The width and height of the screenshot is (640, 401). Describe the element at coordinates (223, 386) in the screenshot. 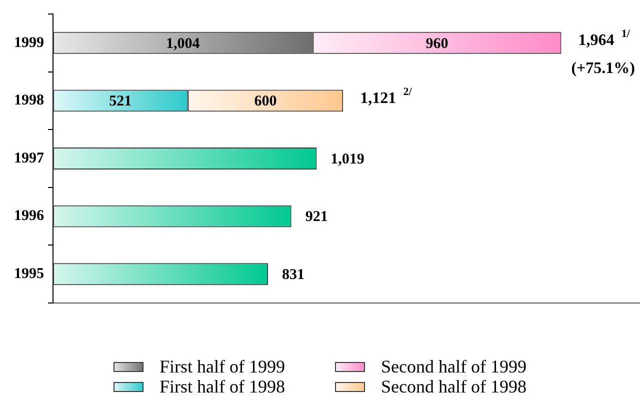

I see `legend-label: First half of 1998` at that location.